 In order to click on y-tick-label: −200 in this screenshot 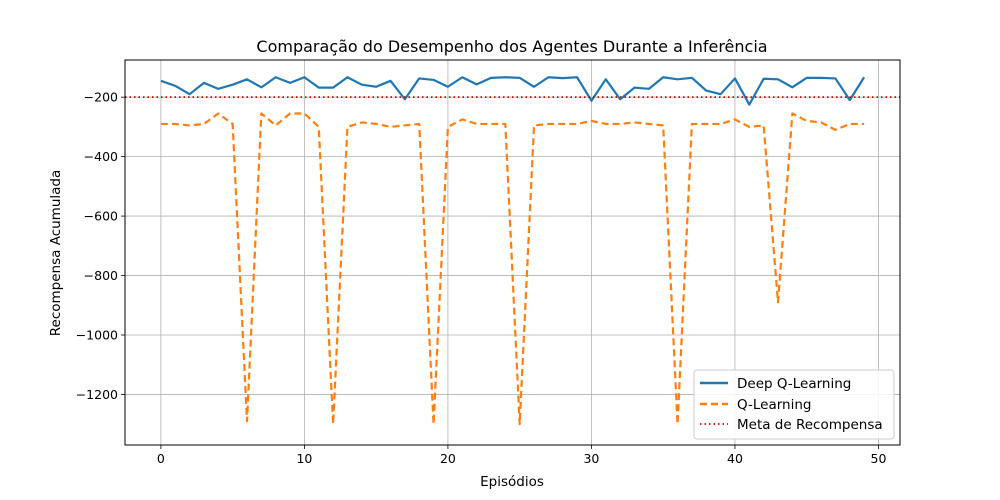, I will do `click(101, 97)`.